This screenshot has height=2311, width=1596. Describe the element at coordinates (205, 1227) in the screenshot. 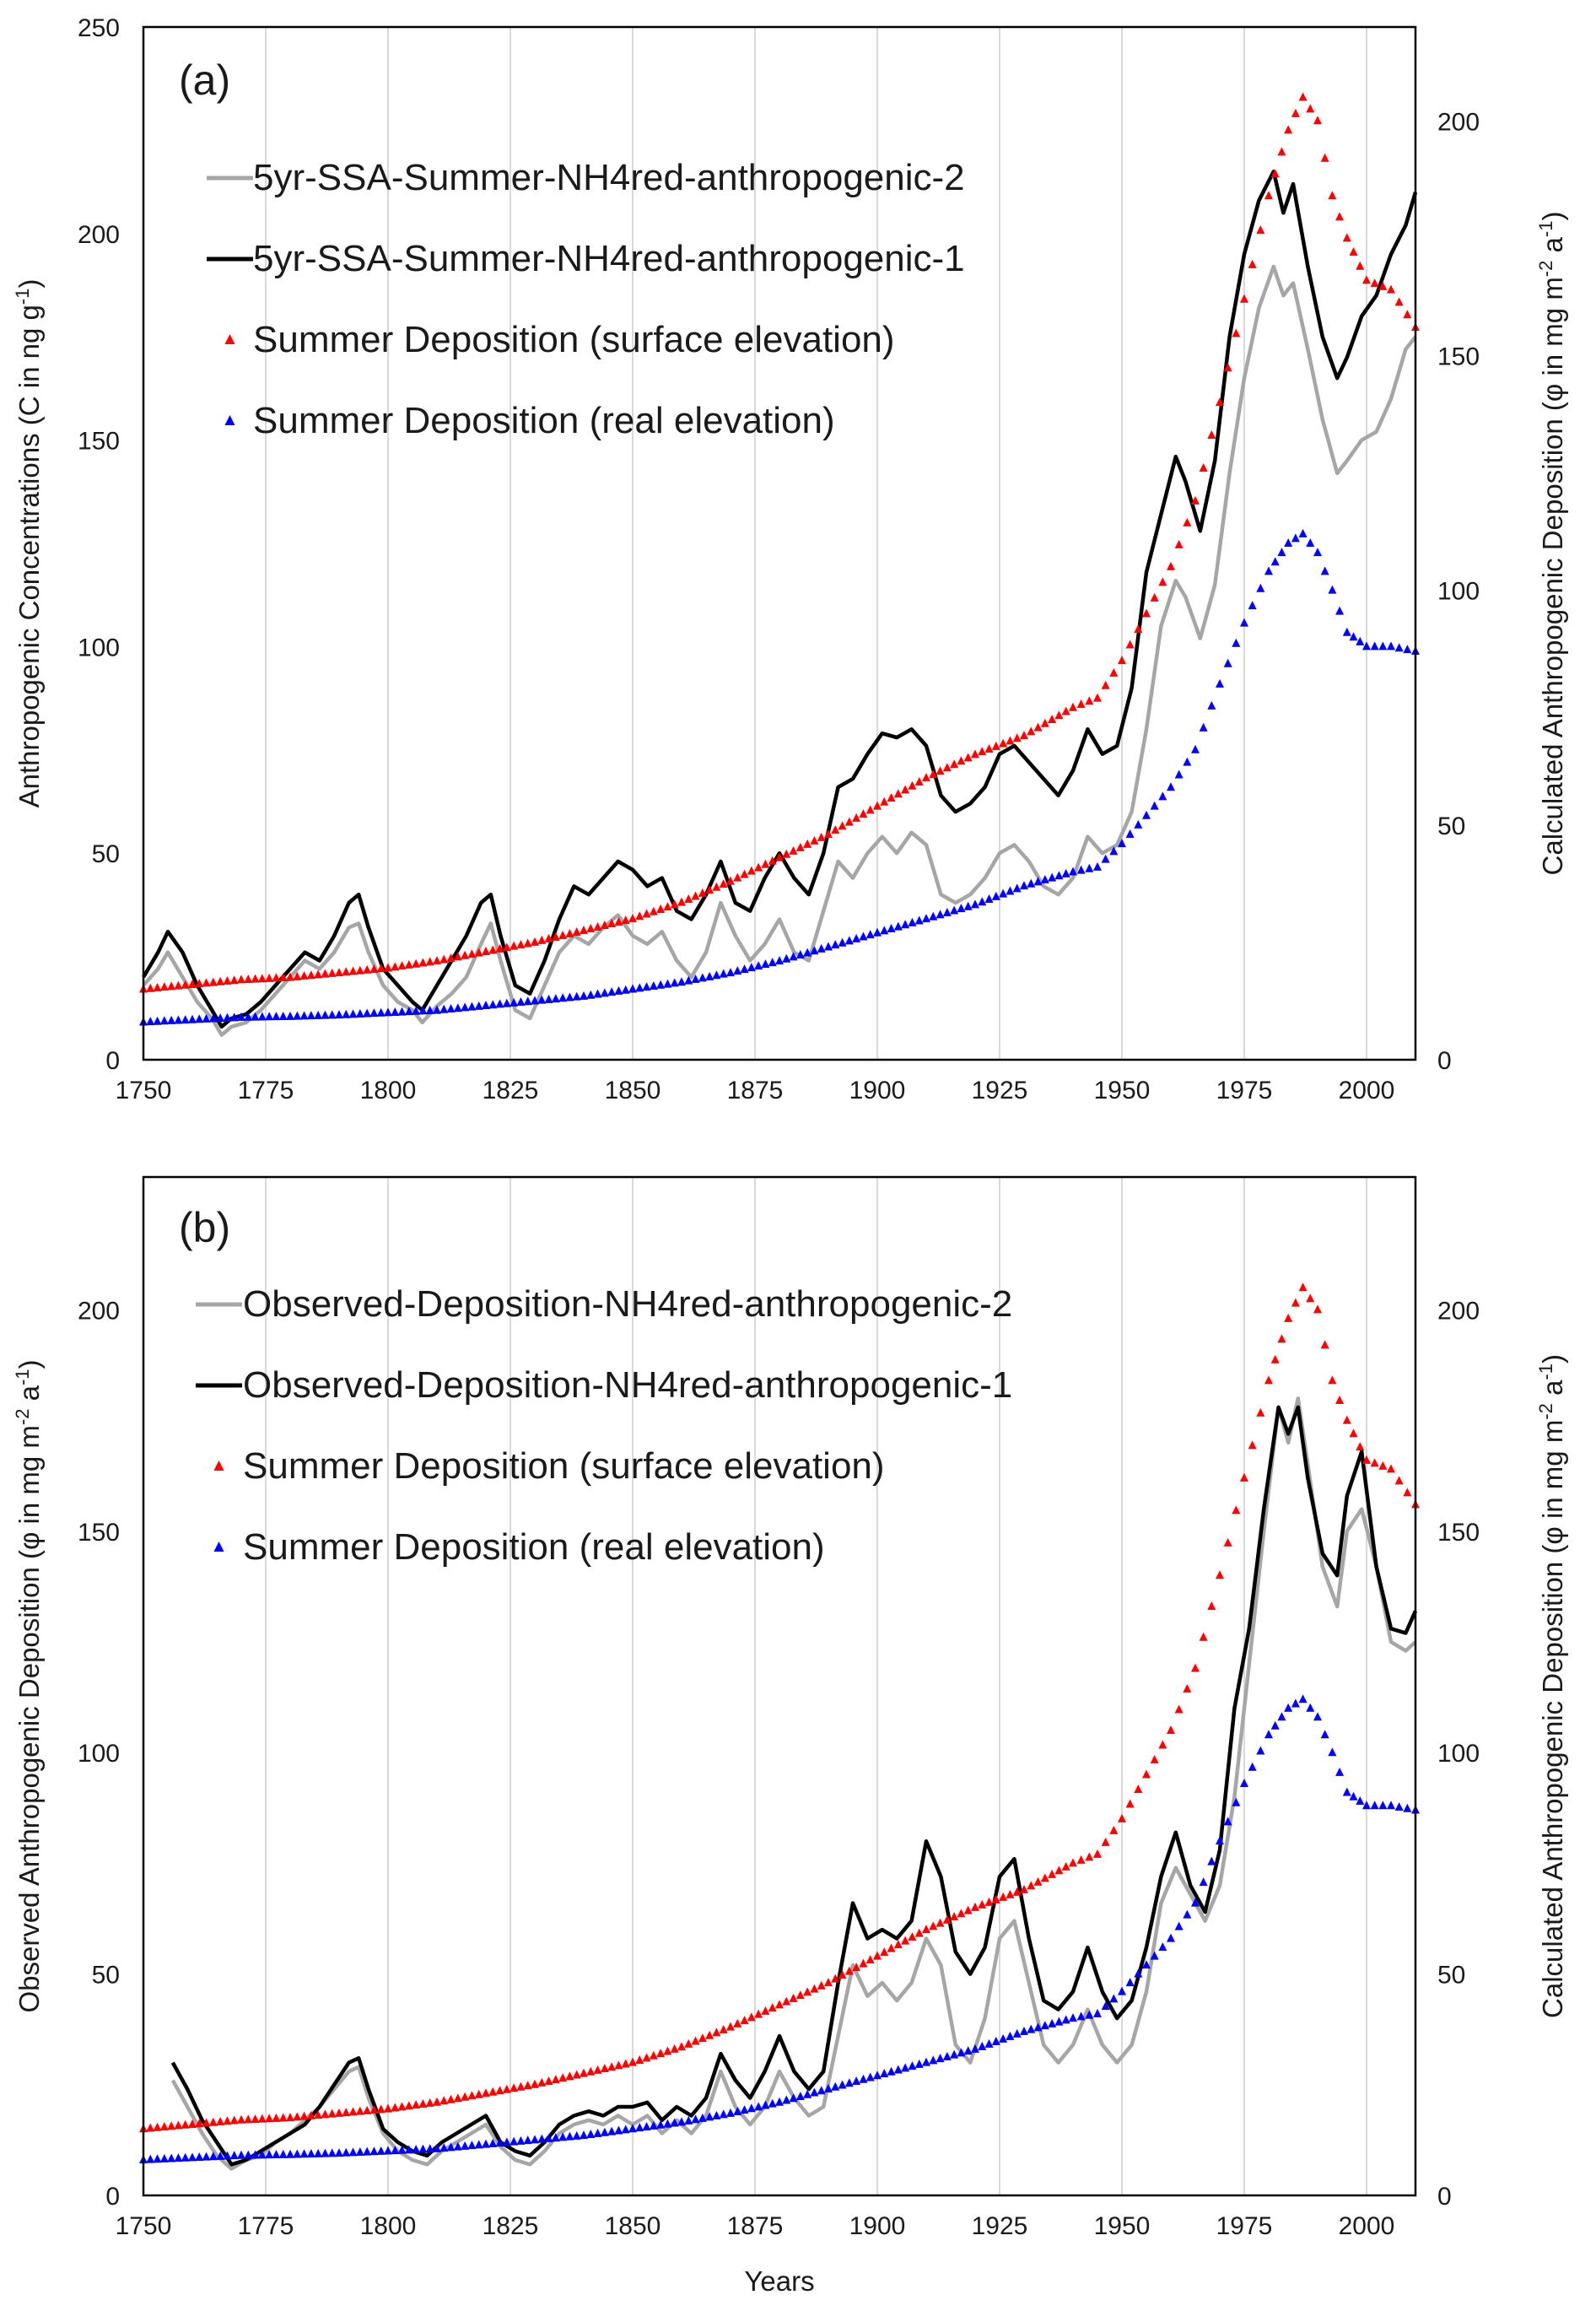

I see `panel-label: (b)` at that location.